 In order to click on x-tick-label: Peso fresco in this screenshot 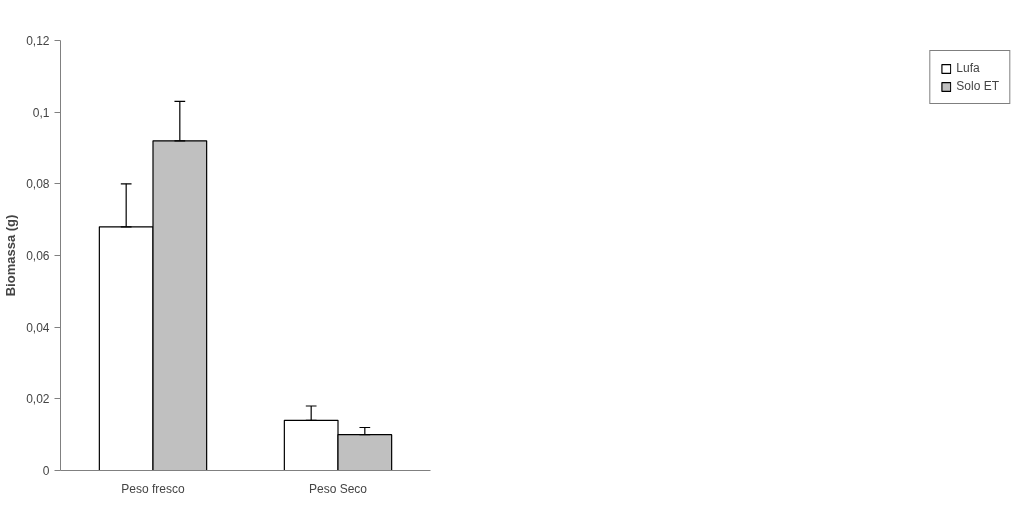, I will do `click(153, 488)`.